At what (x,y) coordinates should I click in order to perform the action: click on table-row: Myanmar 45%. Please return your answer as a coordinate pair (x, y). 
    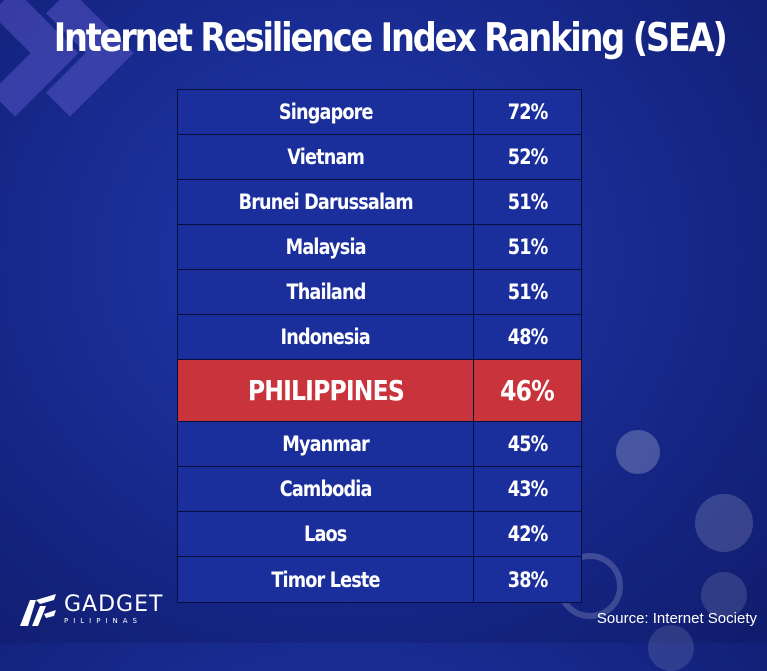
    Looking at the image, I should click on (379, 444).